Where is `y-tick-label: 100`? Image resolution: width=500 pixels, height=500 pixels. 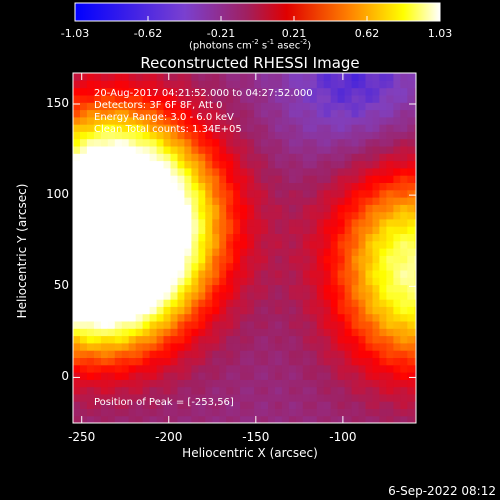
y-tick-label: 100 is located at coordinates (57, 194).